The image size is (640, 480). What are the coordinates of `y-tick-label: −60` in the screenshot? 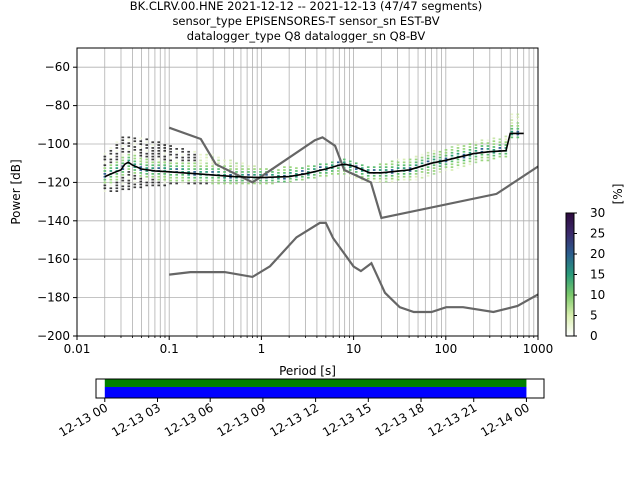 It's located at (57, 67).